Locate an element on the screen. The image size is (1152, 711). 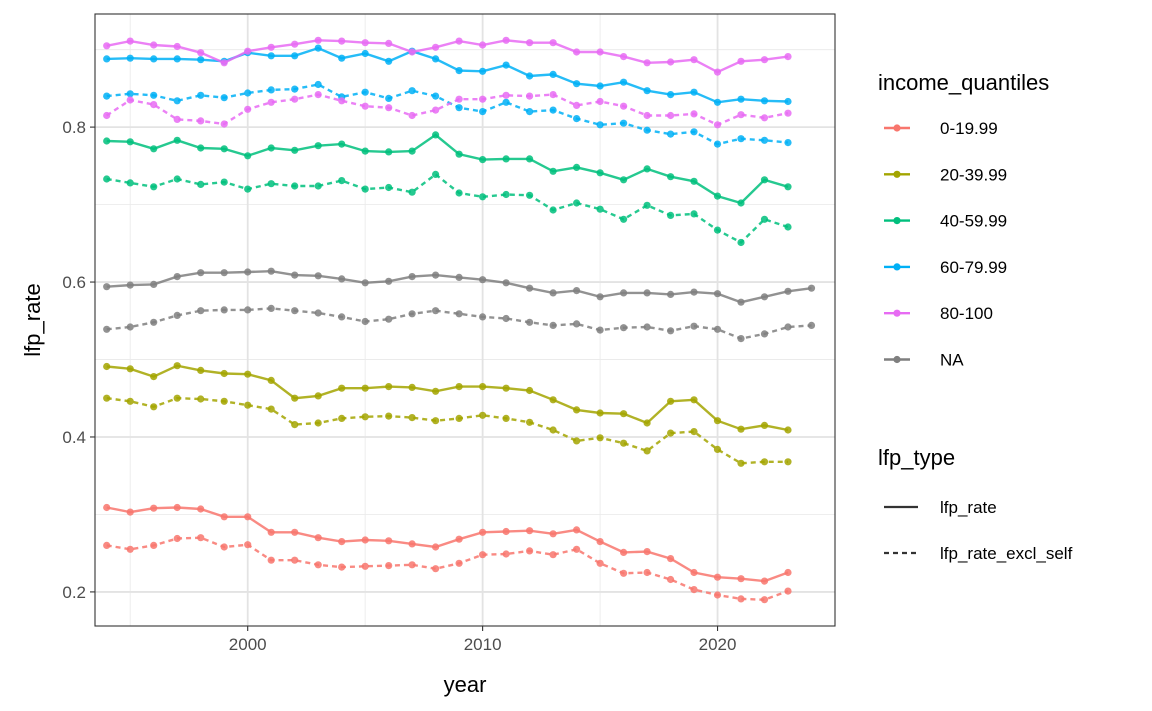
legend-label: 40-59.99 is located at coordinates (973, 221).